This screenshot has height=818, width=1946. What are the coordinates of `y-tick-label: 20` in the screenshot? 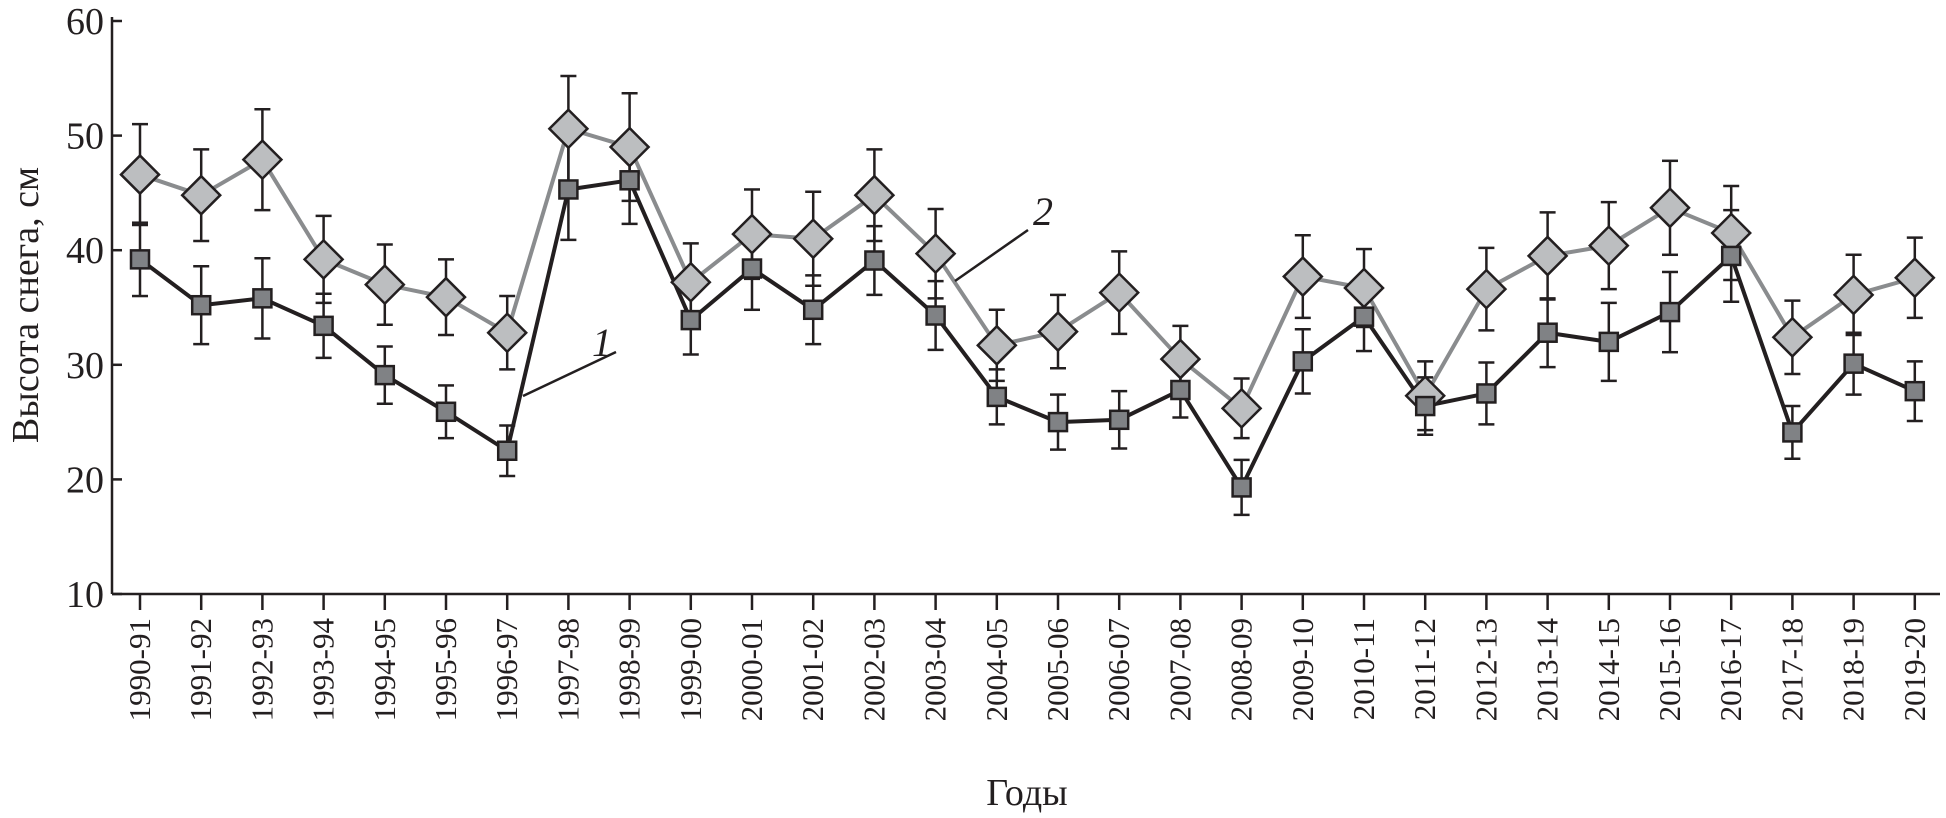 It's located at (85, 480).